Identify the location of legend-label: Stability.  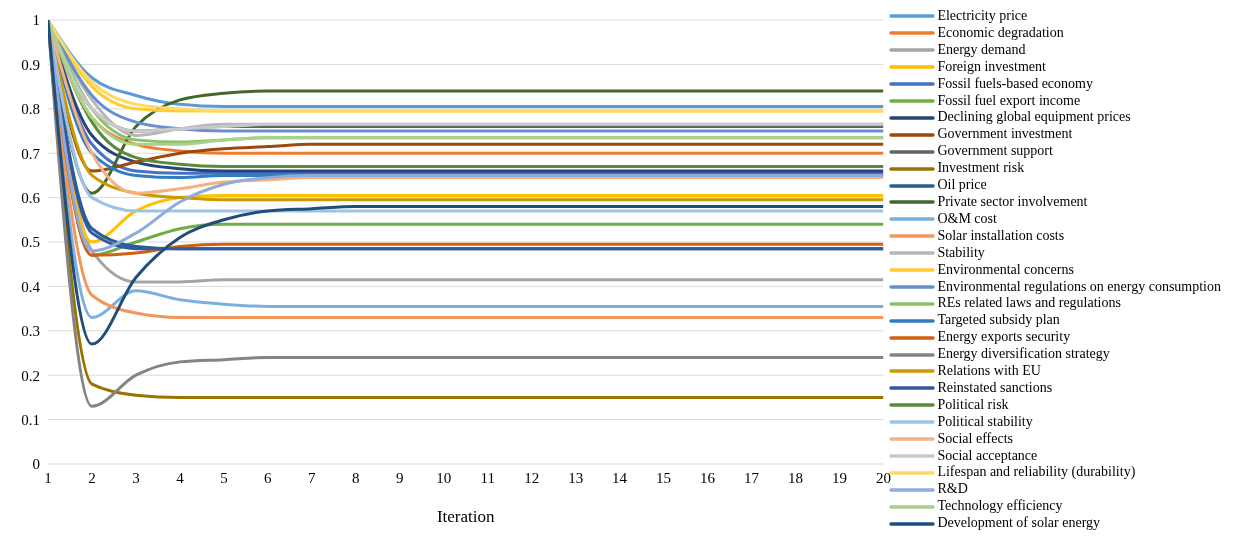
(961, 253).